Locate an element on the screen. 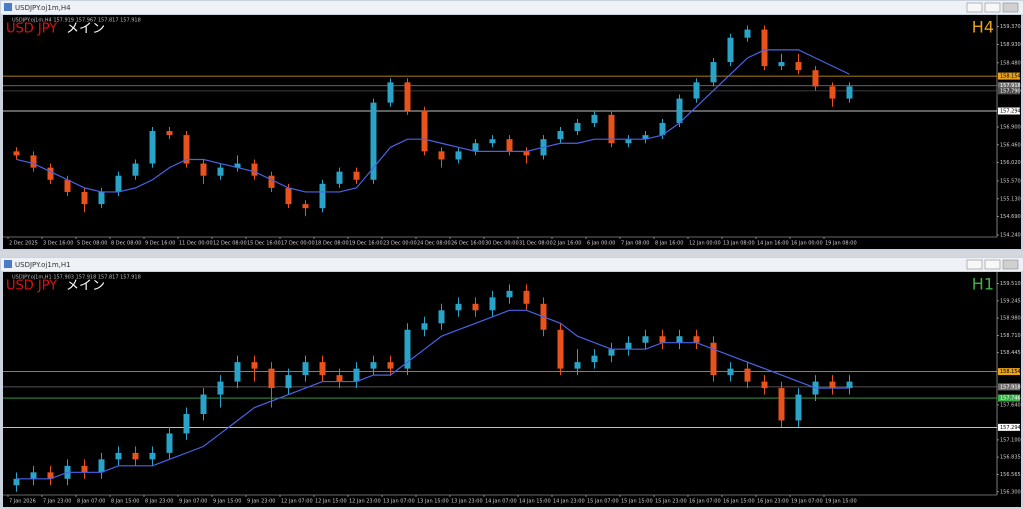 The width and height of the screenshot is (1024, 509). y-tick-label: 155.130 is located at coordinates (1010, 199).